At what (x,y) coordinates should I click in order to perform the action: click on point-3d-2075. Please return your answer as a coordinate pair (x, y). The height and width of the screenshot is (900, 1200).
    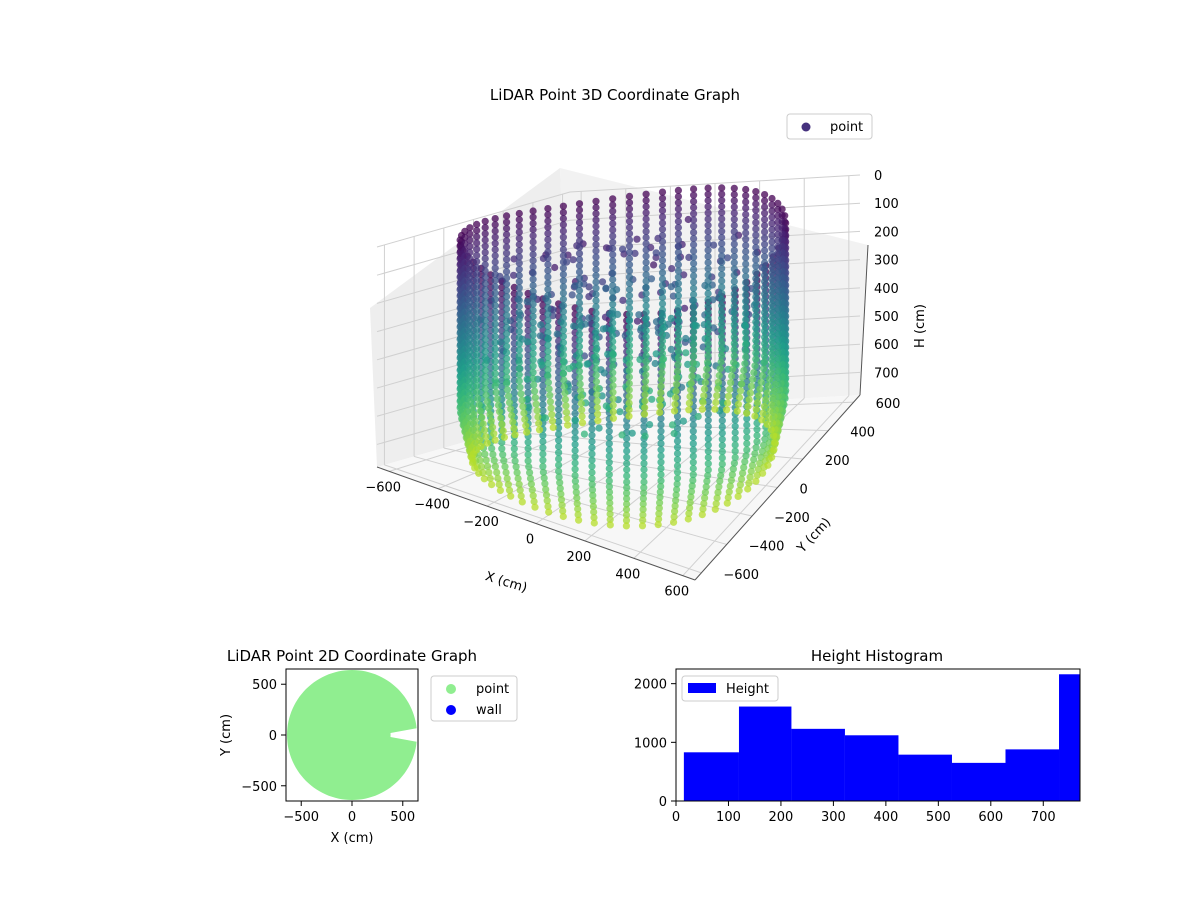
    Looking at the image, I should click on (748, 406).